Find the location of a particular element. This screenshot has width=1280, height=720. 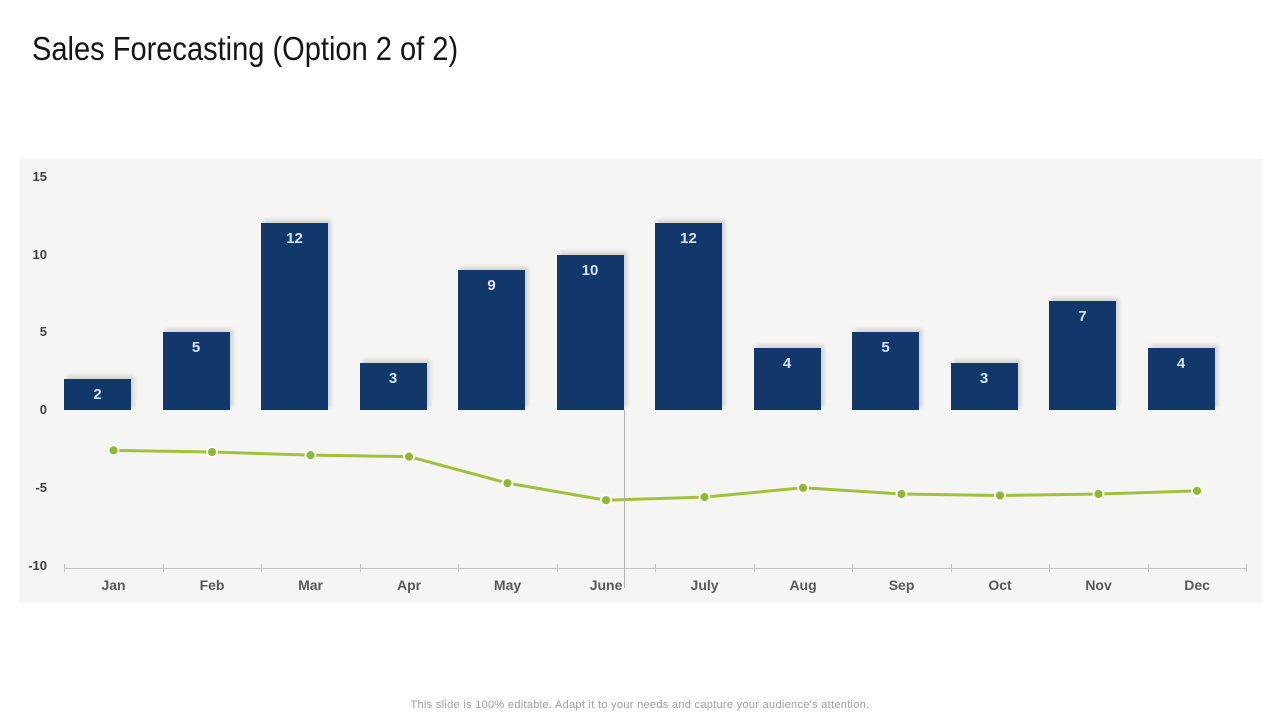

line-marker-July is located at coordinates (704, 497).